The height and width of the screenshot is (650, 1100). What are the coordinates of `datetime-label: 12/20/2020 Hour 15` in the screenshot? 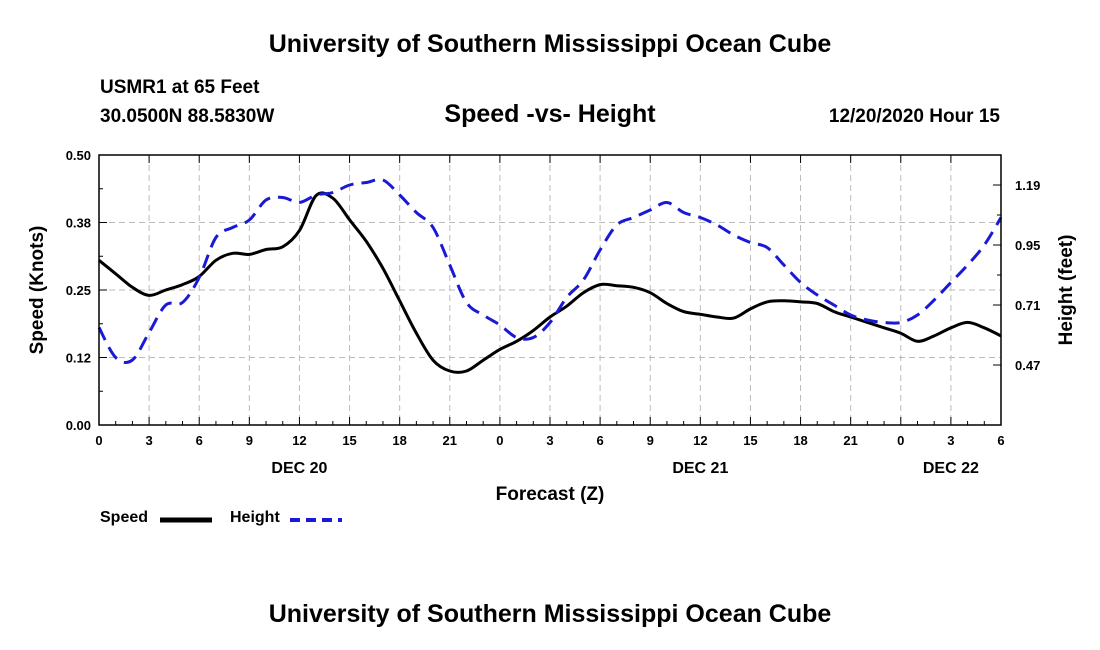 It's located at (914, 116).